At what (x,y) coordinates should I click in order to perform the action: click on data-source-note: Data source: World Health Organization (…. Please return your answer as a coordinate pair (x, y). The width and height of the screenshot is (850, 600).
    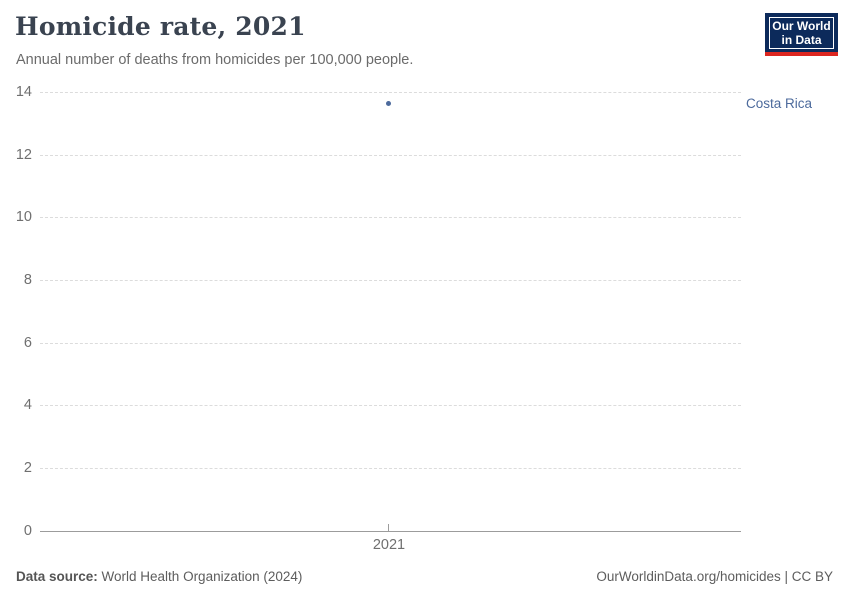
    Looking at the image, I should click on (159, 576).